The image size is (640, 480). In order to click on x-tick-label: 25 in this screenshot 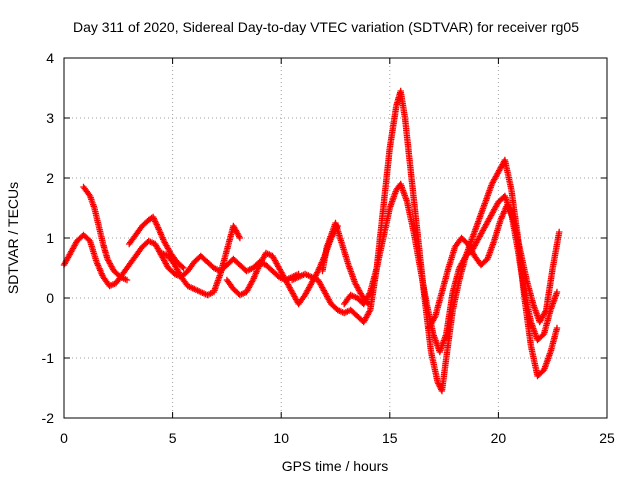, I will do `click(607, 438)`.